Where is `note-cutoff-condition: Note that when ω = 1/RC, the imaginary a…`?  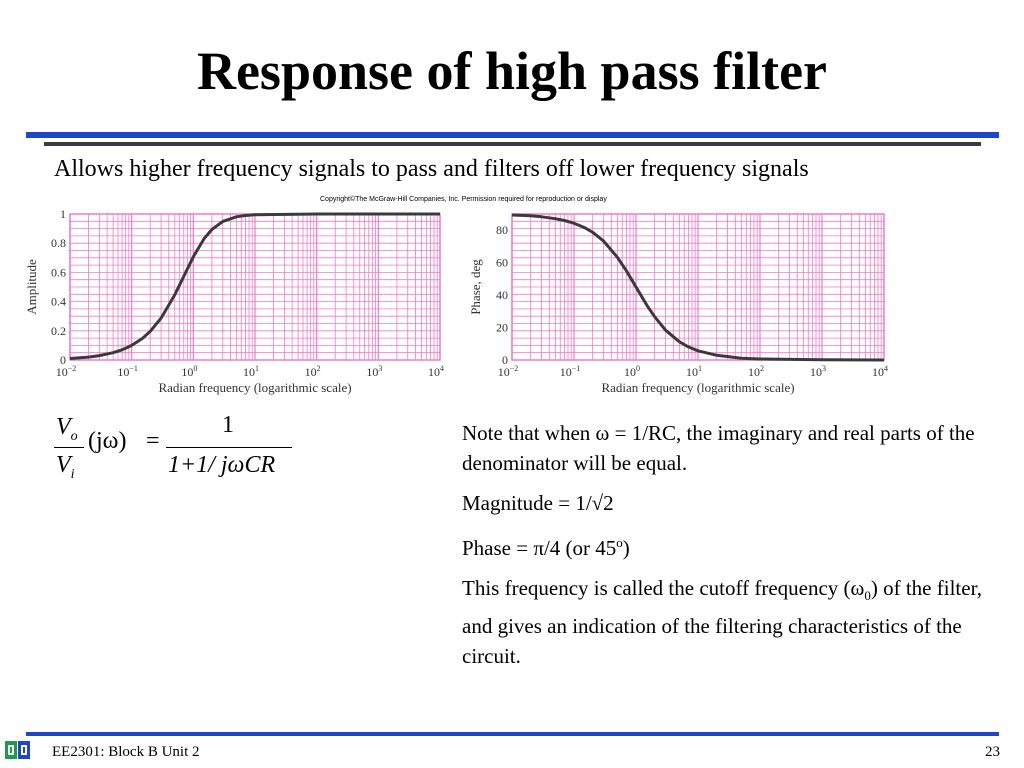
note-cutoff-condition: Note that when ω = 1/RC, the imaginary a… is located at coordinates (718, 448).